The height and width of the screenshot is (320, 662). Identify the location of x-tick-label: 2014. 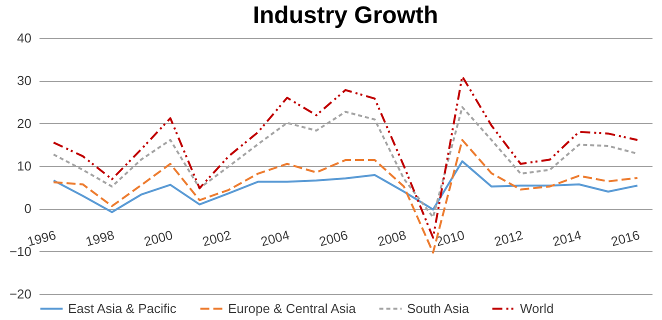
(567, 238).